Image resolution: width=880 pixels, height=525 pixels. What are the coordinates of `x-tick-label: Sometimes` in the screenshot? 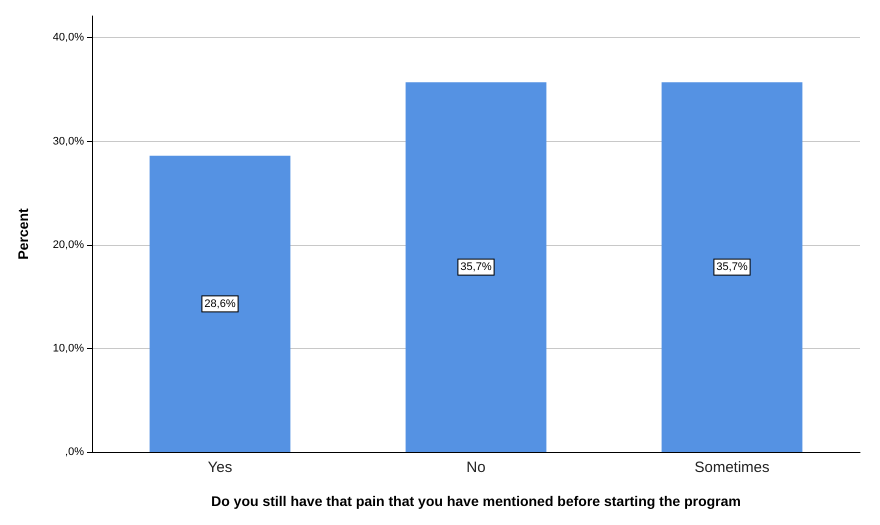 It's located at (732, 467).